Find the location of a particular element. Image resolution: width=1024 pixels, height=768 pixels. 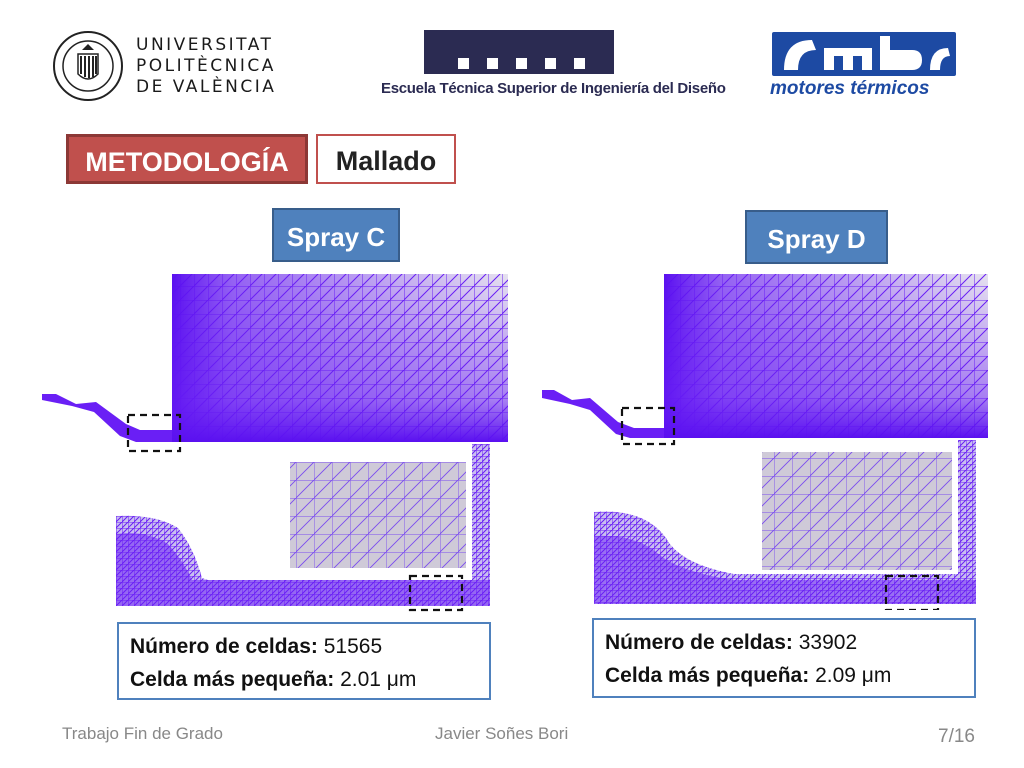

spray-c-cells-value: 51565 is located at coordinates (353, 646).